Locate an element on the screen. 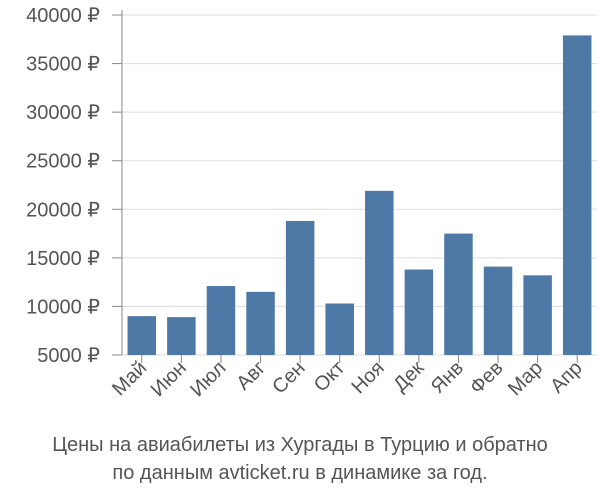  y-tick-label: 40000 ₽ is located at coordinates (63, 16).